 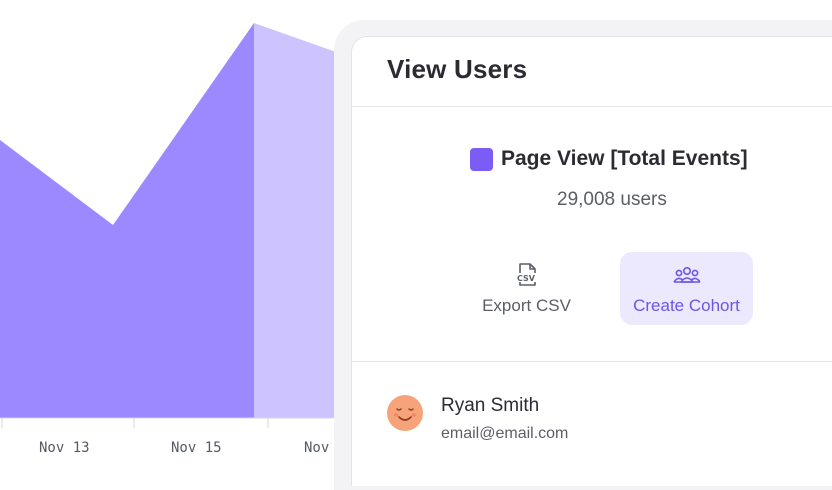 I want to click on user-email: email@email.com, so click(x=505, y=433).